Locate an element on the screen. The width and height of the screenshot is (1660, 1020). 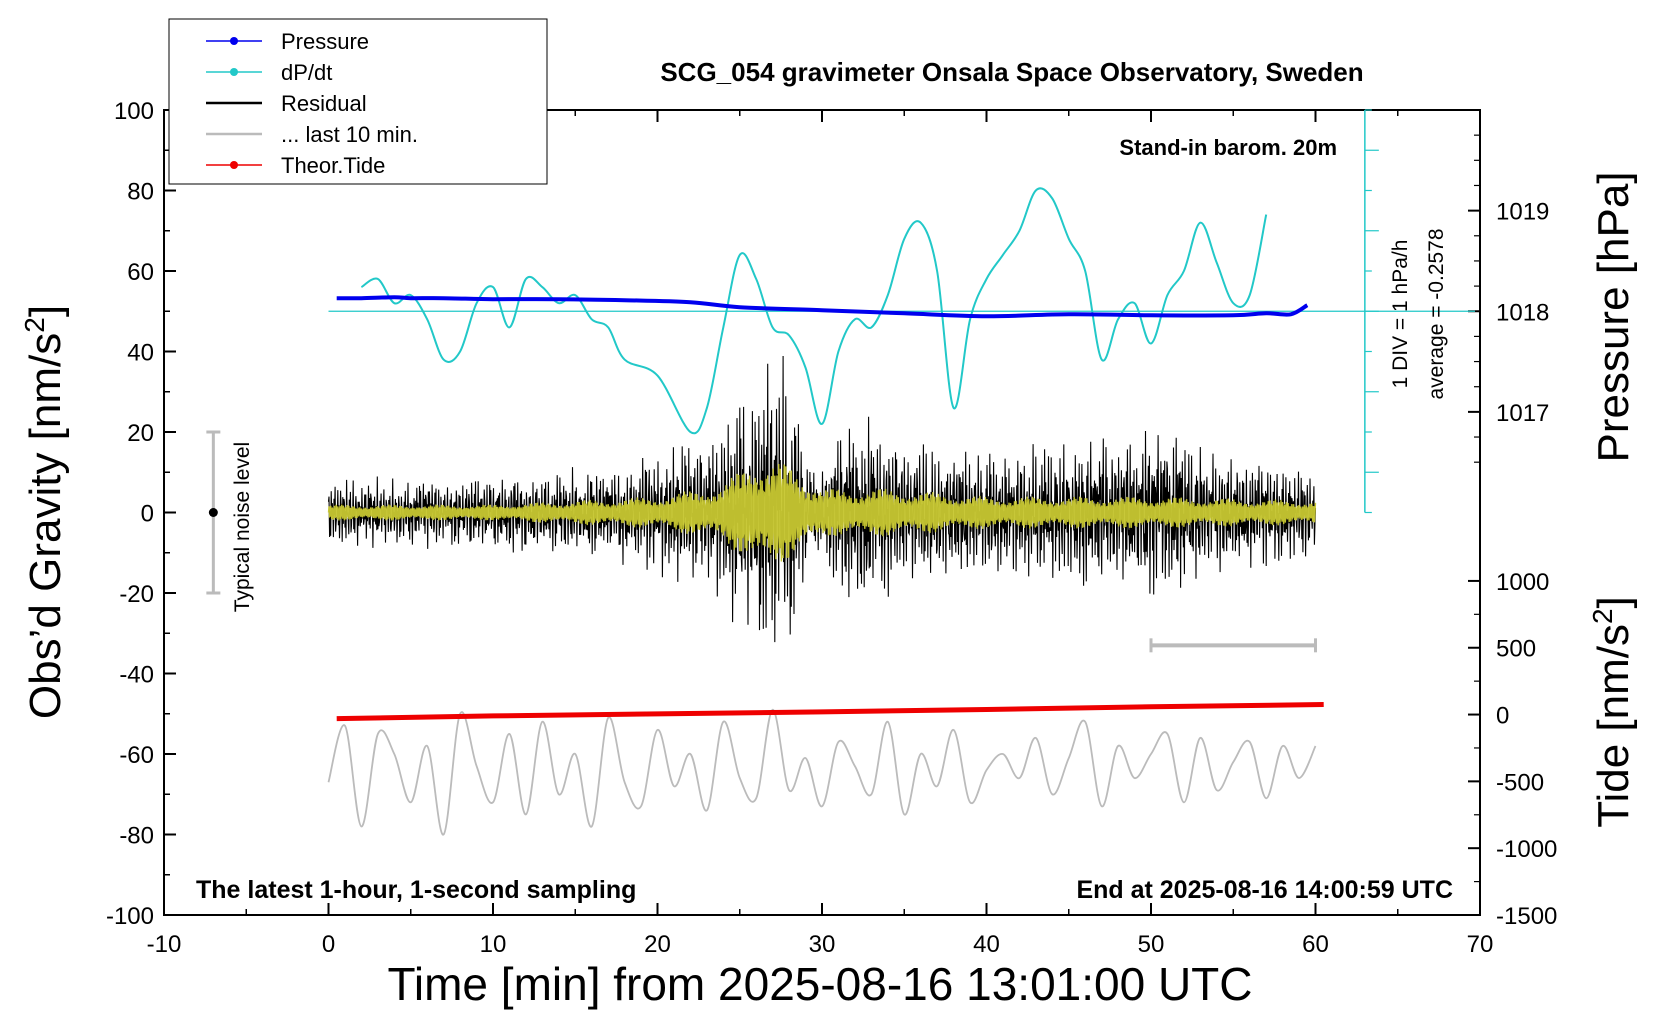
x-tick-label: 0 is located at coordinates (328, 944).